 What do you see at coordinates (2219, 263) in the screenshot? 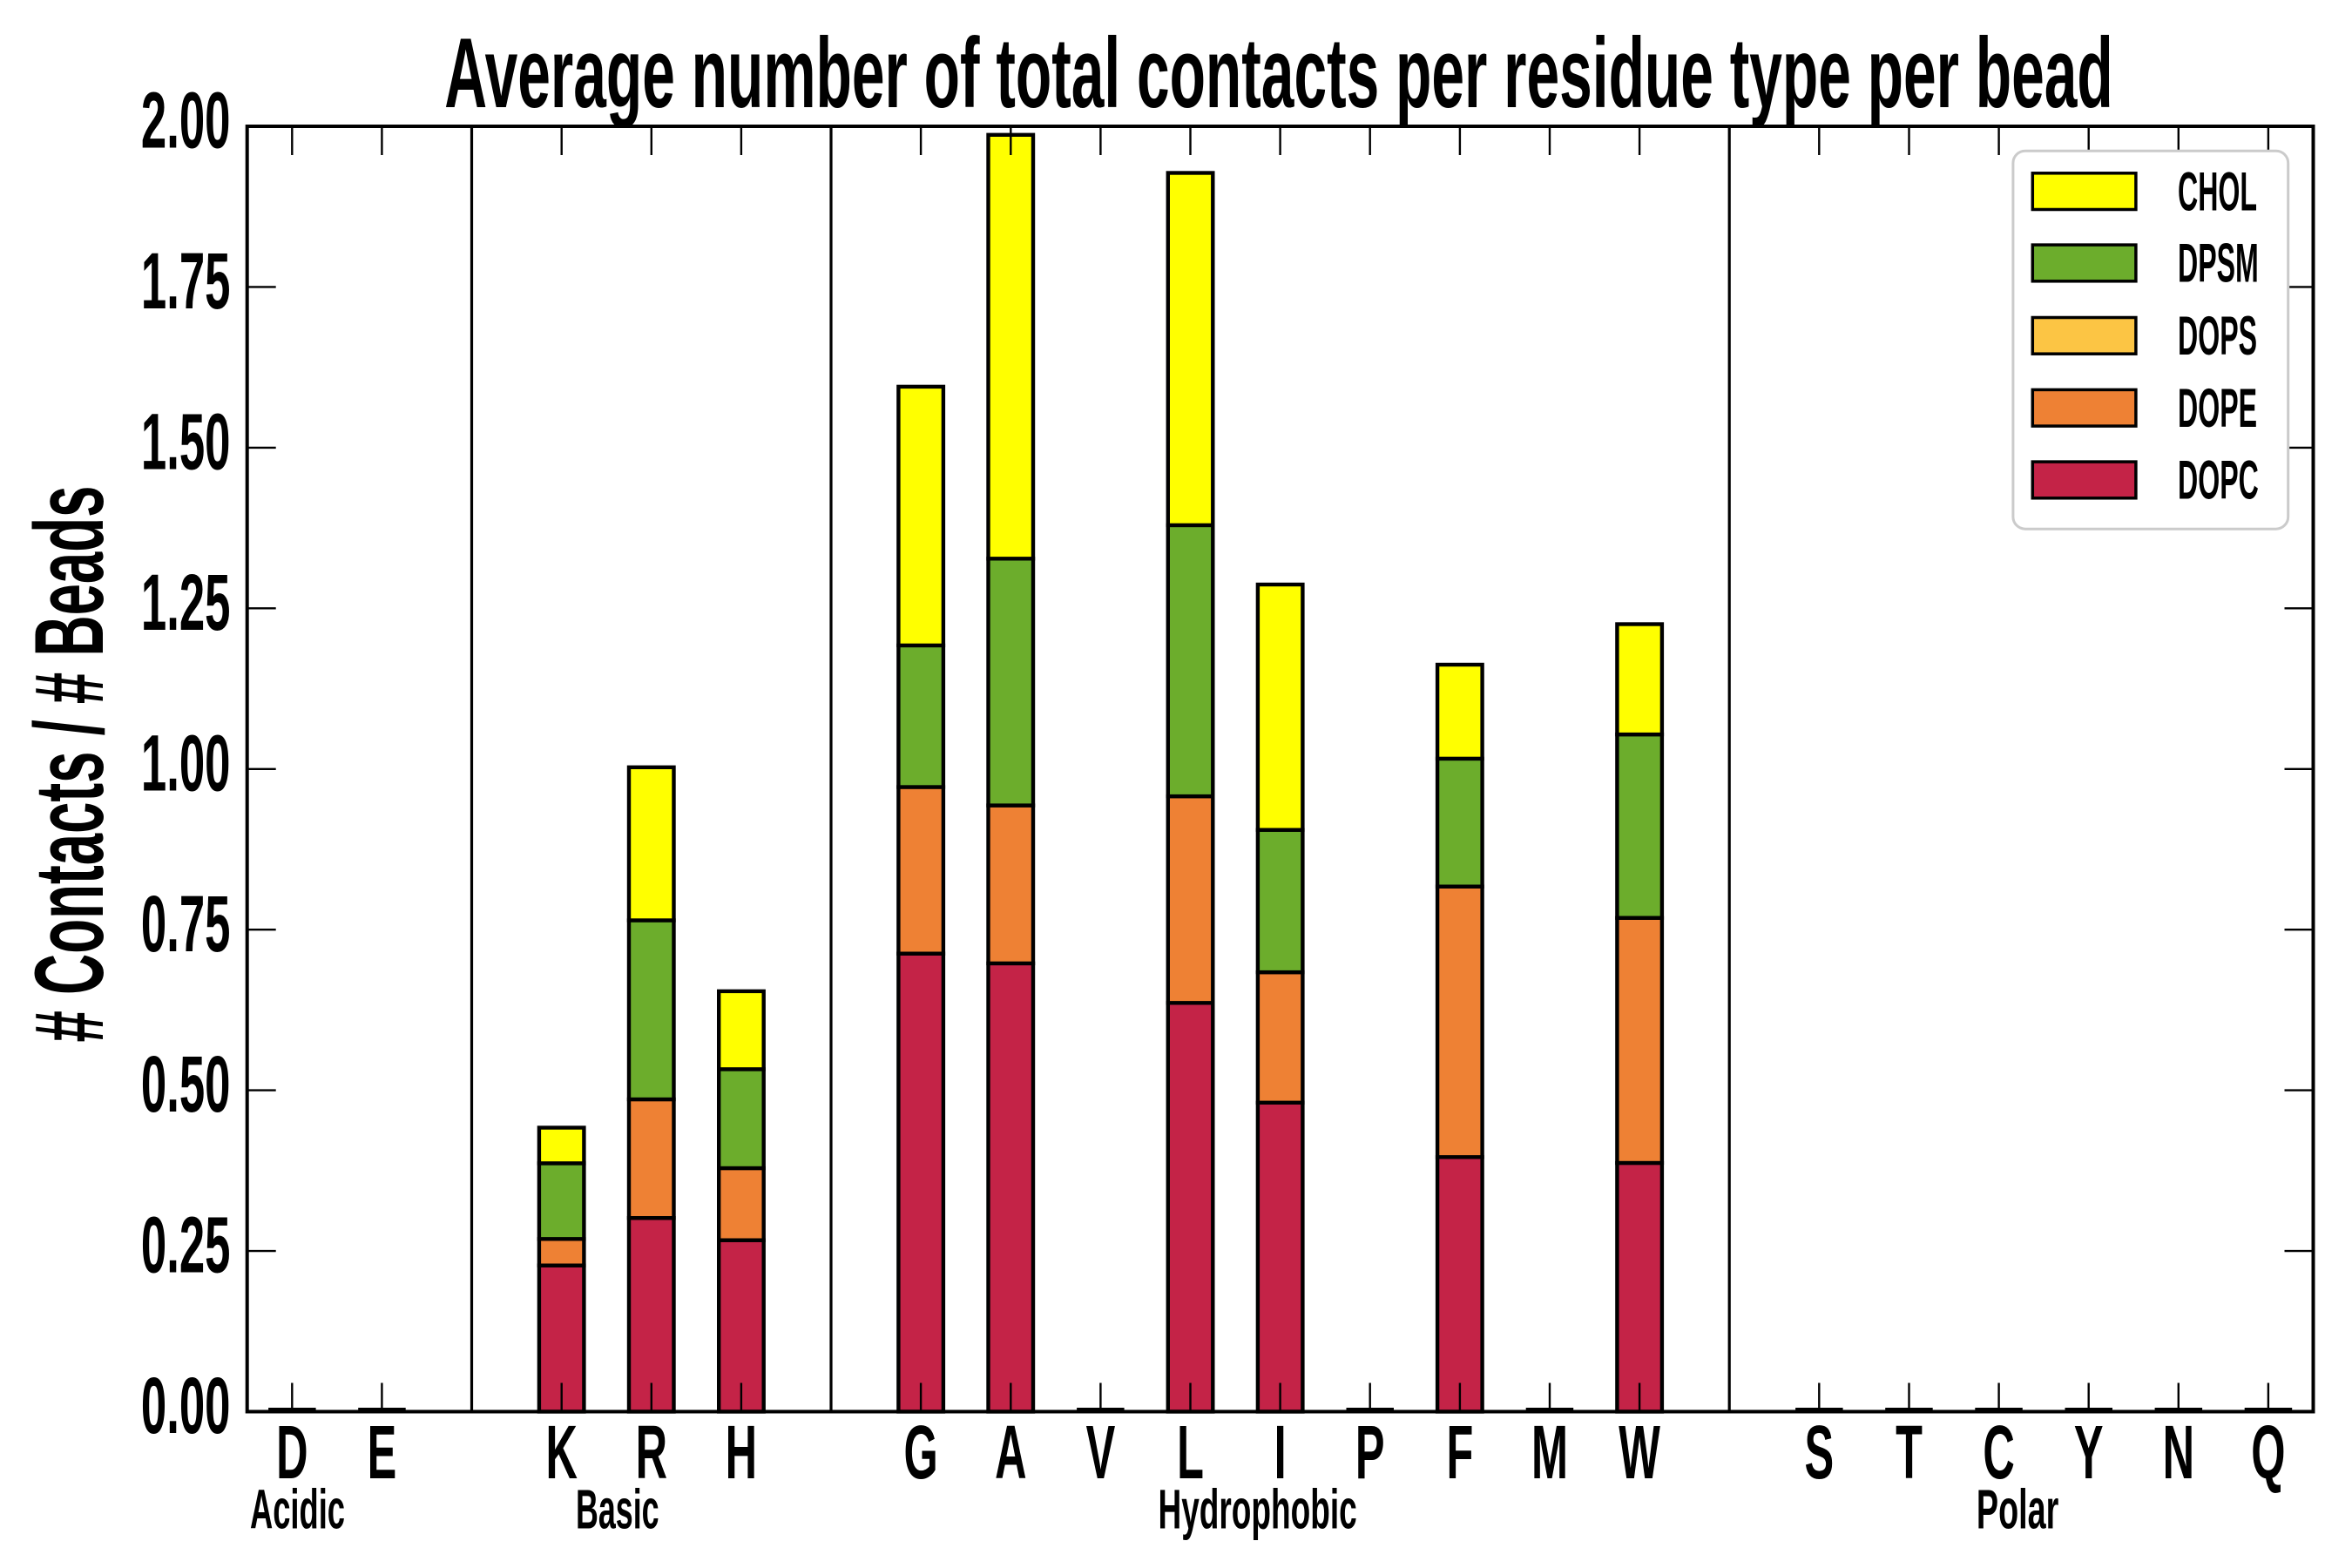
I see `svg-text: DPSM` at bounding box center [2219, 263].